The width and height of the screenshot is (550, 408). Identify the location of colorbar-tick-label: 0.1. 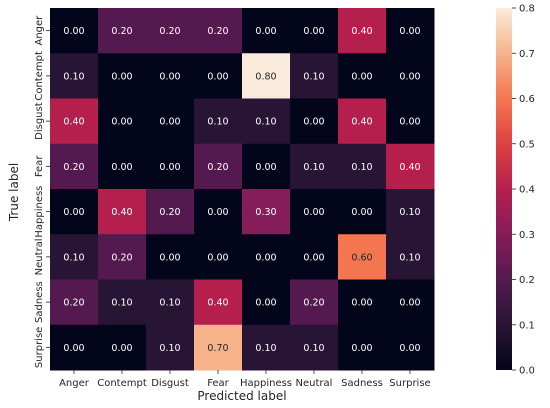
(527, 325).